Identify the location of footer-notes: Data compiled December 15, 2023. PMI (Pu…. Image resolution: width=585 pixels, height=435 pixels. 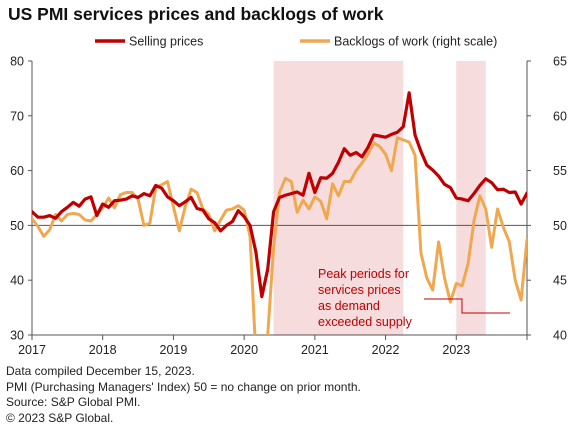
(183, 395).